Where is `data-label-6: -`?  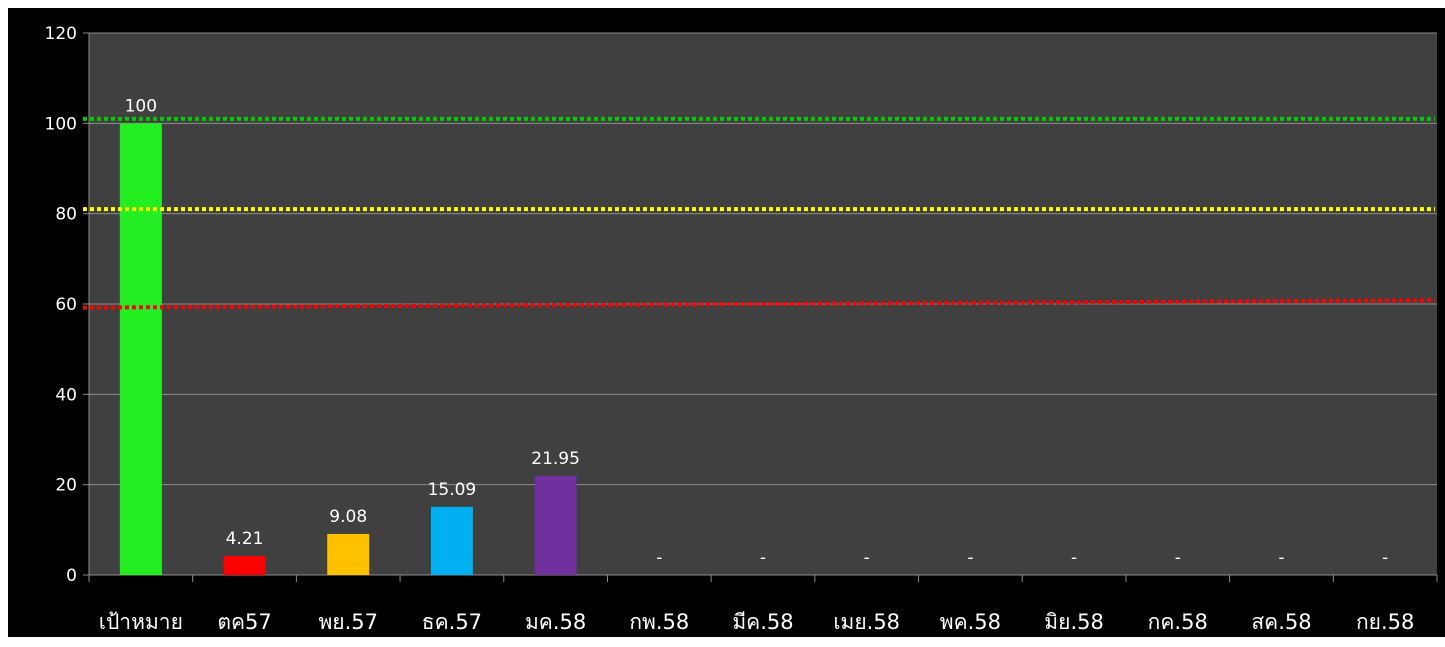 data-label-6: - is located at coordinates (763, 558).